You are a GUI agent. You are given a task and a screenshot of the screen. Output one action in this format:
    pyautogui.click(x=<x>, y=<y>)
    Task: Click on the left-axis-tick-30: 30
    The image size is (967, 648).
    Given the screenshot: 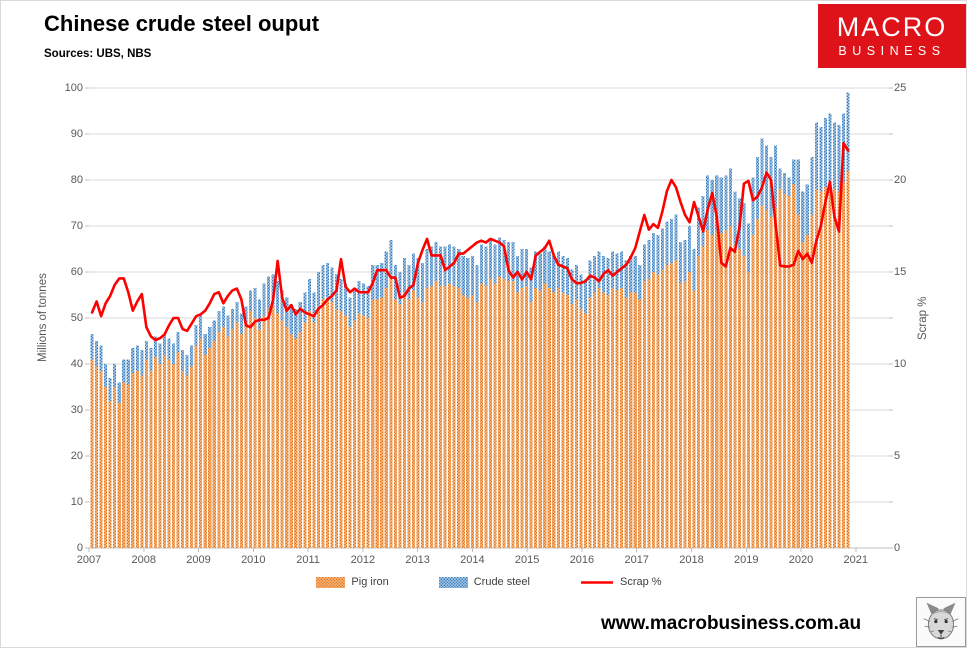 What is the action you would take?
    pyautogui.click(x=76, y=409)
    